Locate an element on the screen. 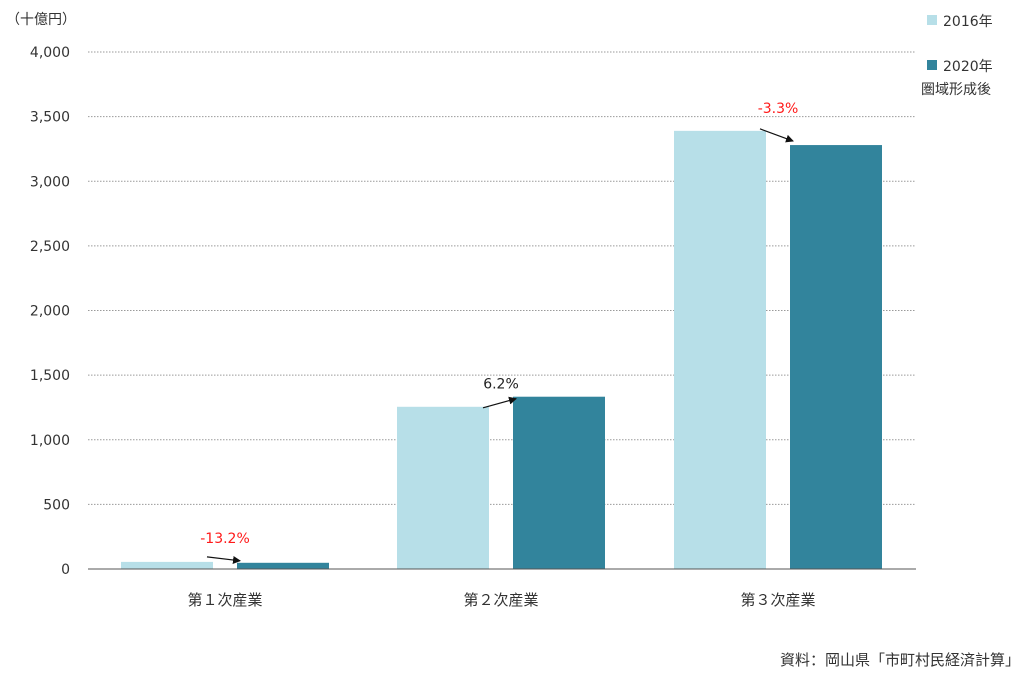  y-axis-ticks: 0 500 1,000 1,500 2,000 2,500 3,000 3,500 4,000 is located at coordinates (50, 311).